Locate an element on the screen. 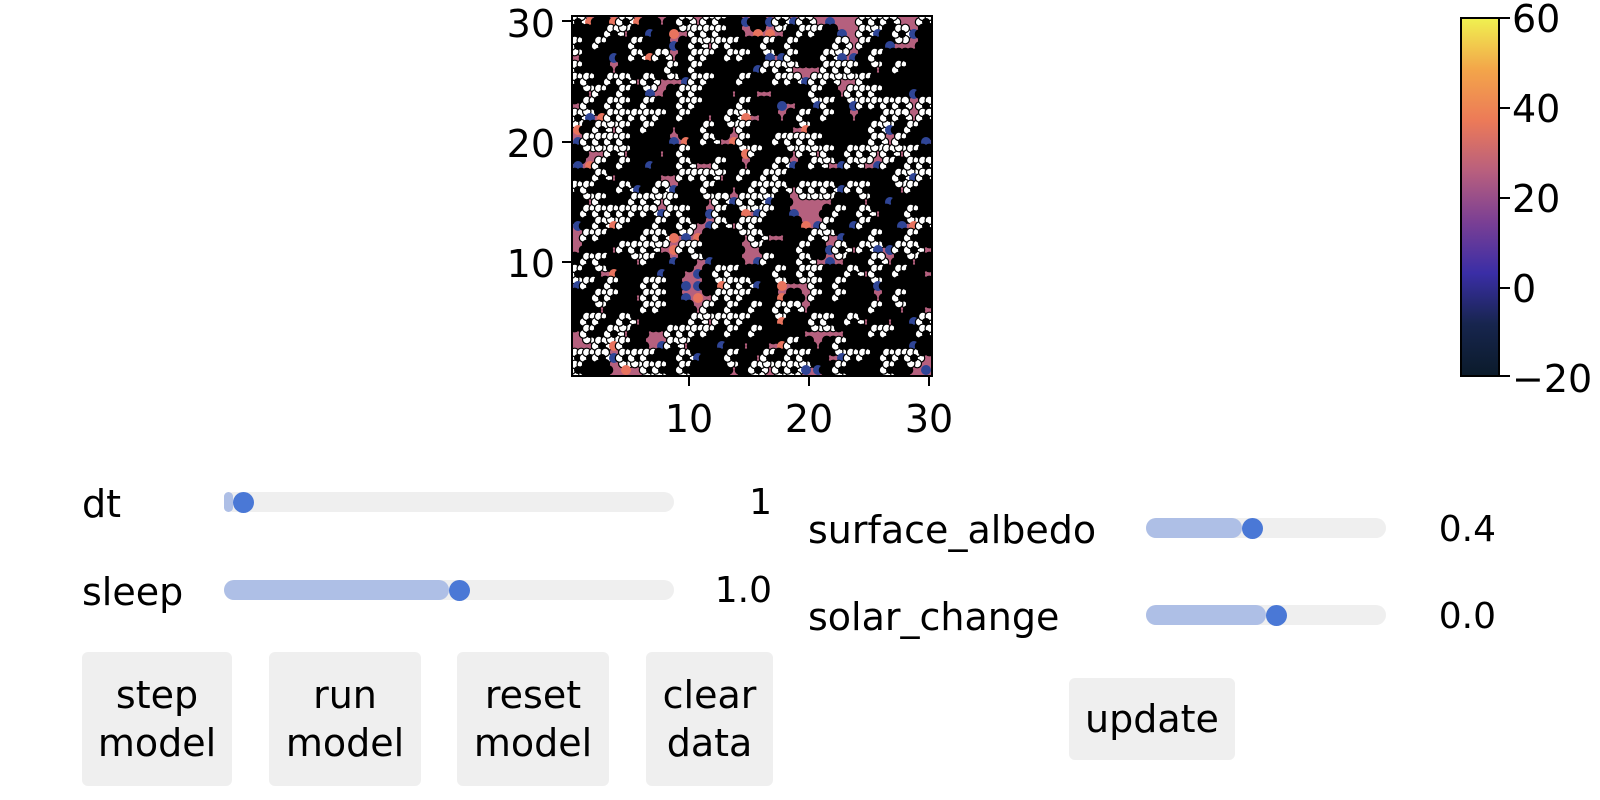  dt-label: dt is located at coordinates (102, 504).